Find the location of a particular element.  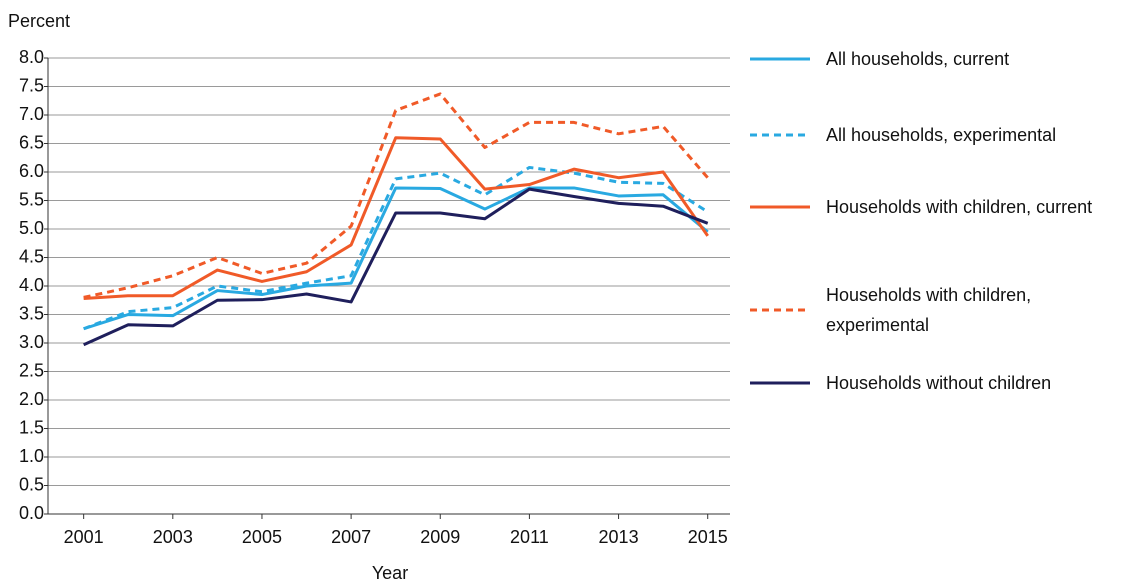

legend-label: All households, current is located at coordinates (918, 59).